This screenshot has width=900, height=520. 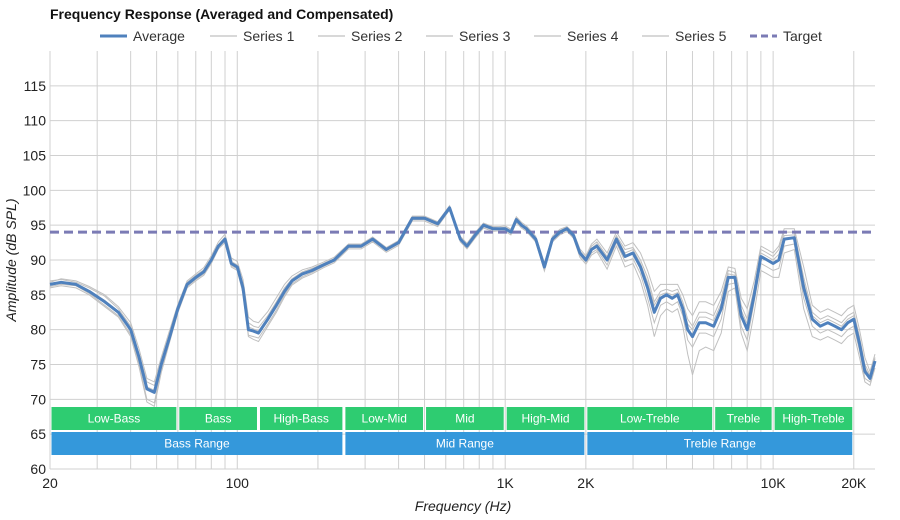 What do you see at coordinates (35, 121) in the screenshot?
I see `y-tick-label: 110` at bounding box center [35, 121].